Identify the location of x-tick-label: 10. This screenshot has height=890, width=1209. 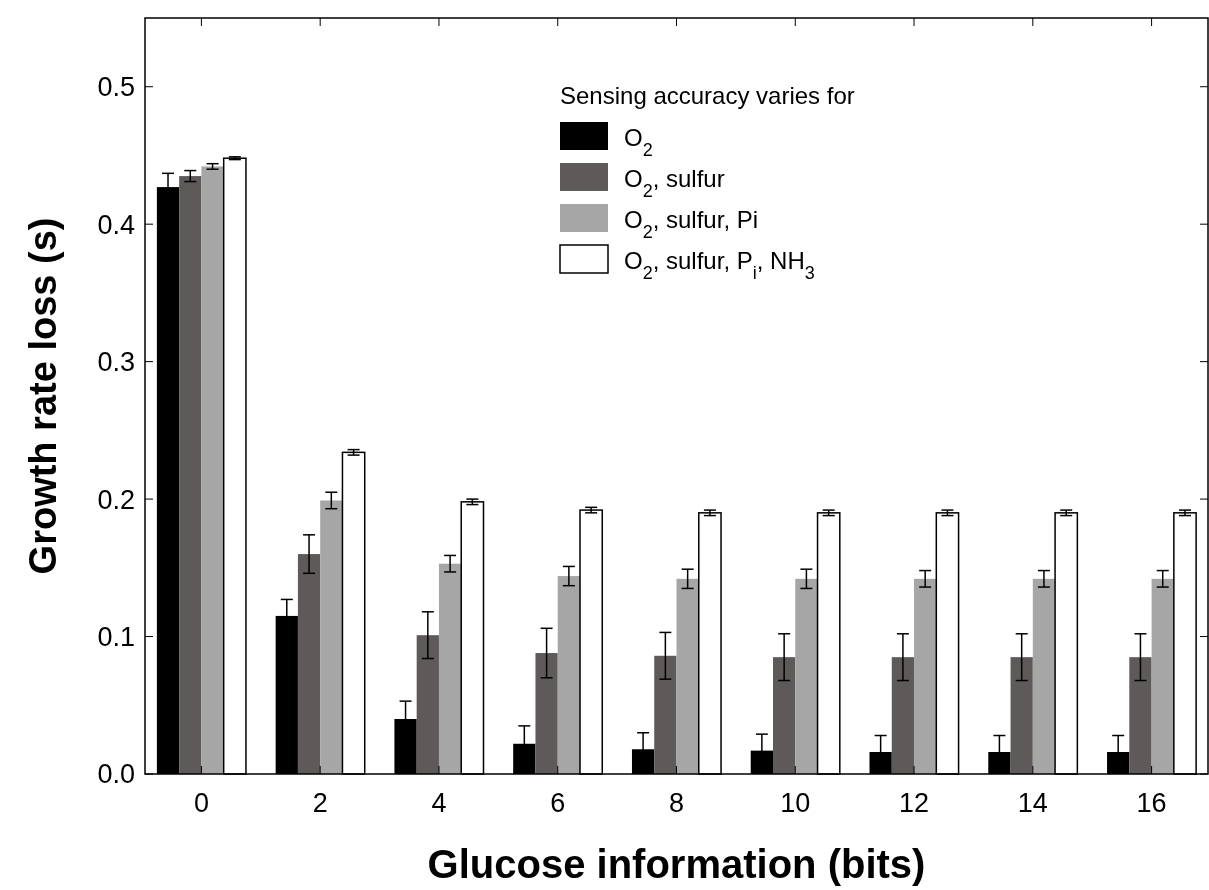
(795, 803).